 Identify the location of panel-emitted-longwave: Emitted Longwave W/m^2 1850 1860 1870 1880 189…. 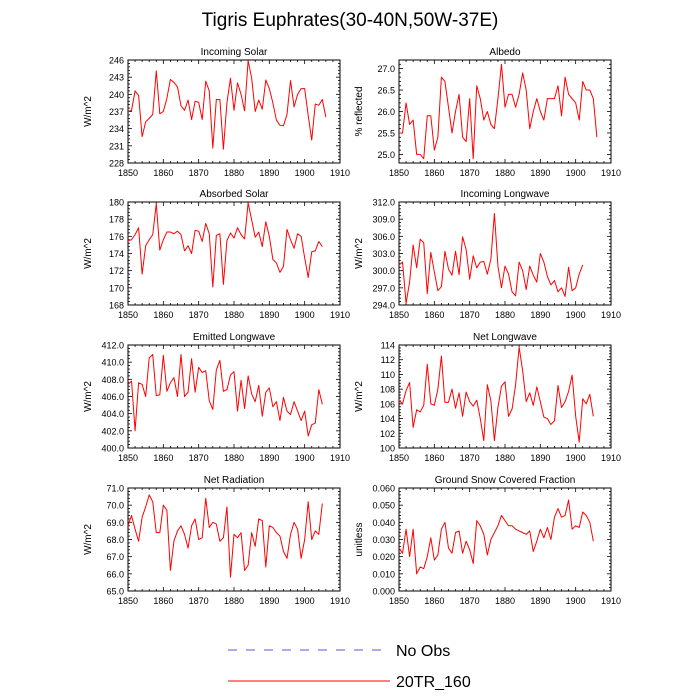
(216, 397).